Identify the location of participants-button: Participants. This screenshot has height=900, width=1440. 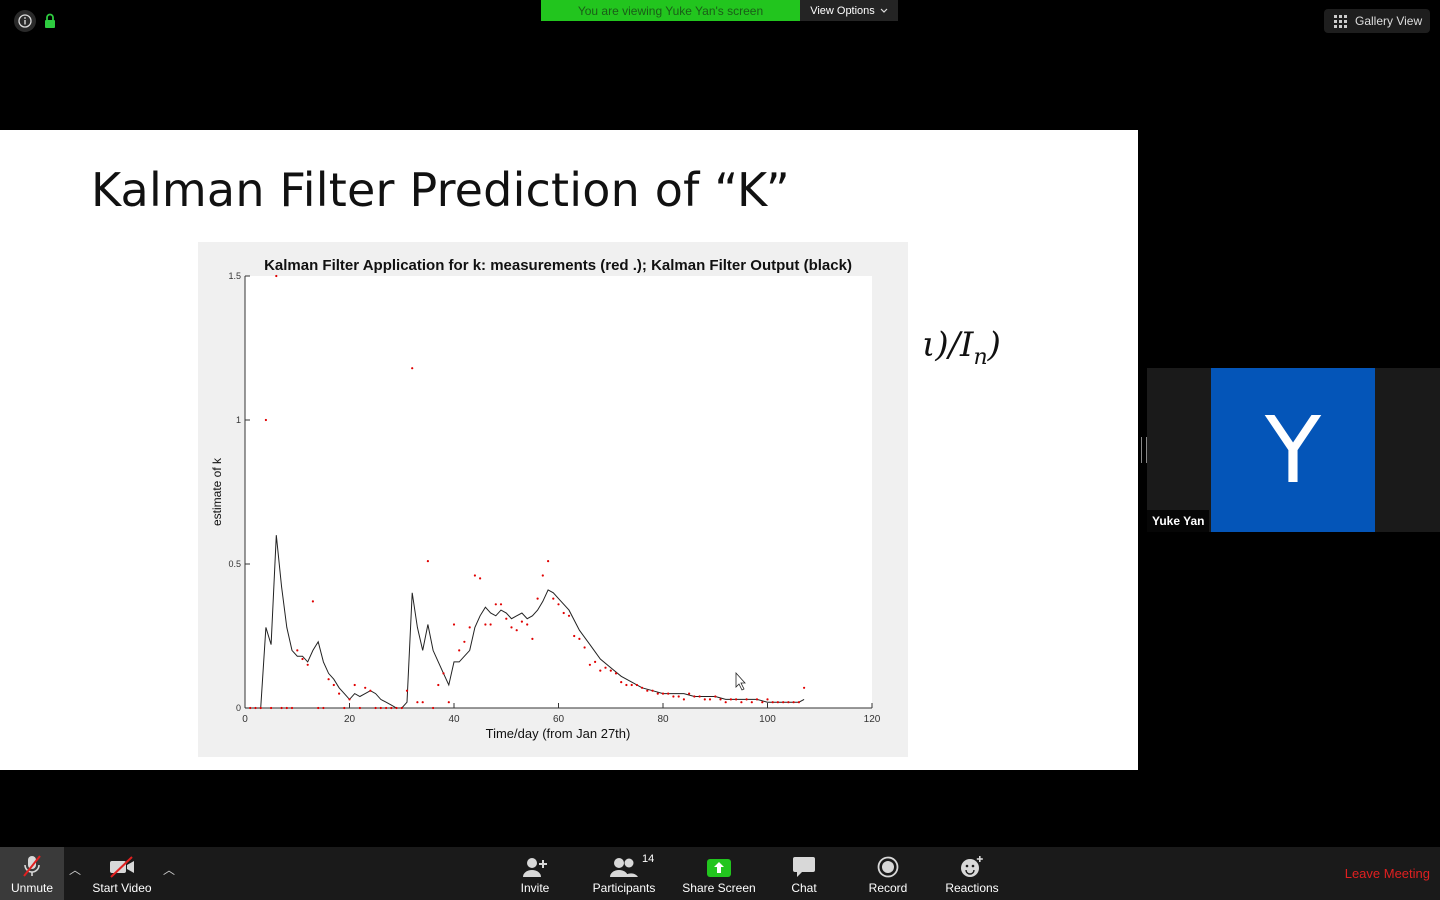
(624, 873).